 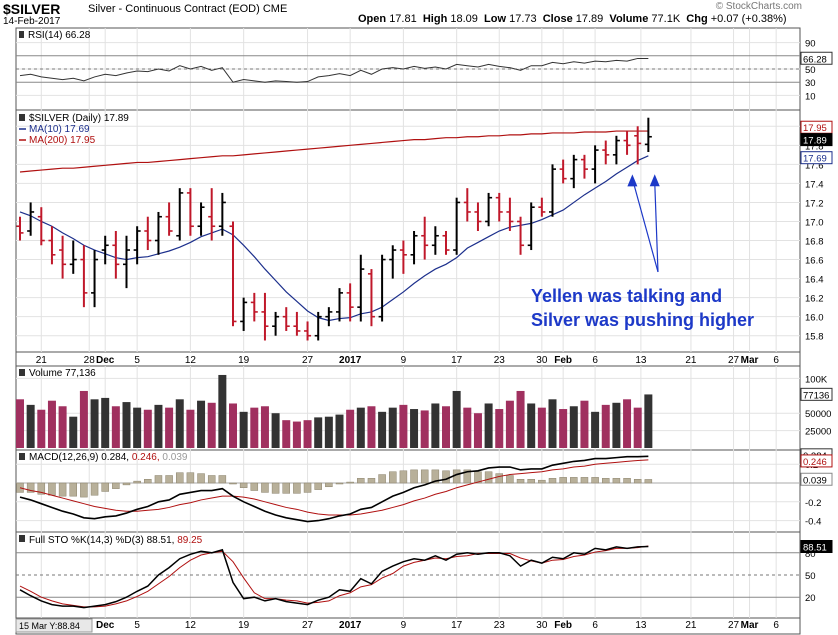 I want to click on macd-signal-line, so click(x=334, y=487).